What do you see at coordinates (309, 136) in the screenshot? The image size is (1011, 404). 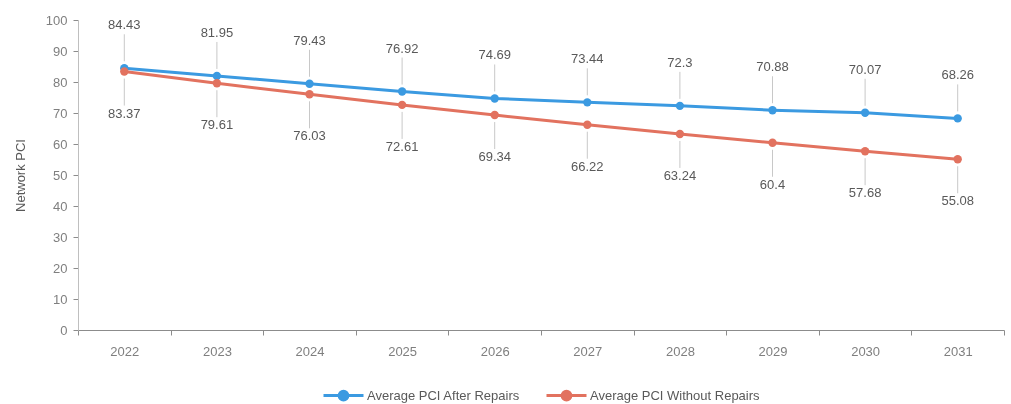 I see `data-label: 76.03` at bounding box center [309, 136].